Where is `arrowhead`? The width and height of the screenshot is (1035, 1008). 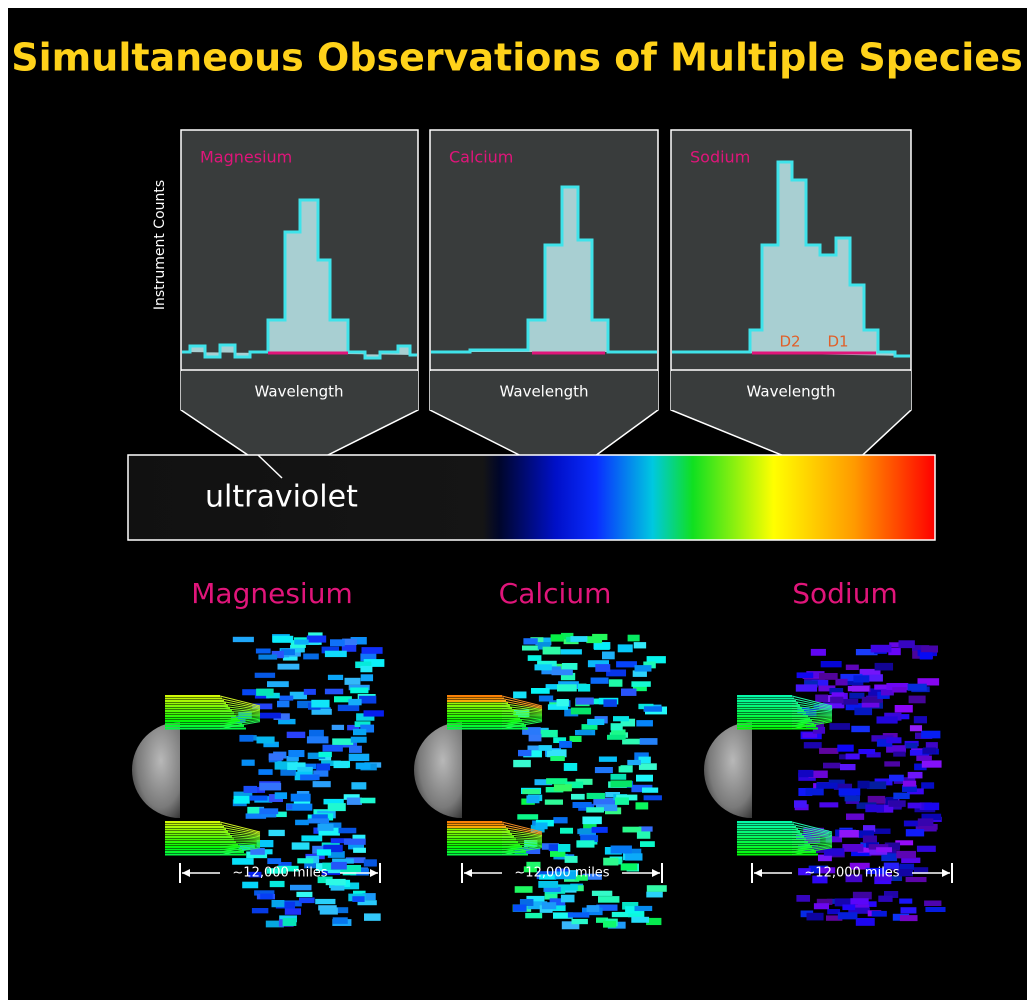 arrowhead is located at coordinates (468, 873).